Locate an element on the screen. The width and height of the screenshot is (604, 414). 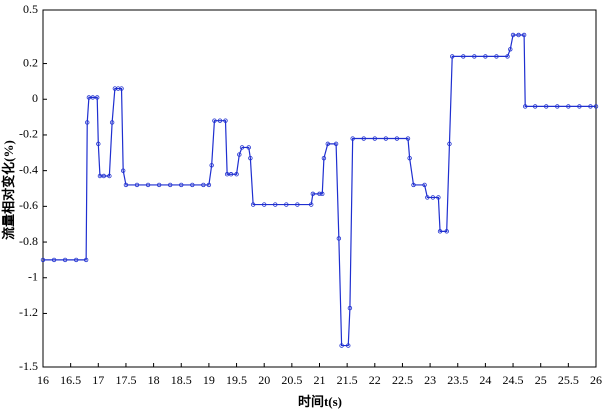
x-tick-label: 20.5 is located at coordinates (291, 380).